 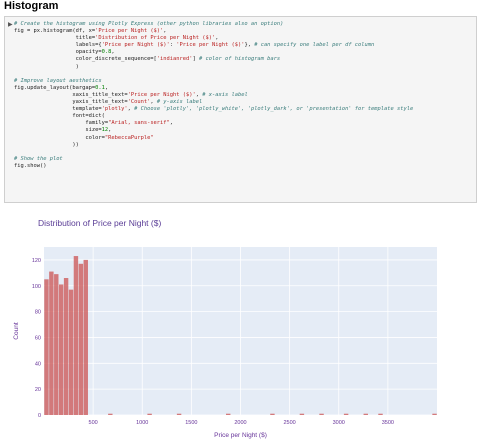 What do you see at coordinates (38, 390) in the screenshot?
I see `y-tick-label: 20` at bounding box center [38, 390].